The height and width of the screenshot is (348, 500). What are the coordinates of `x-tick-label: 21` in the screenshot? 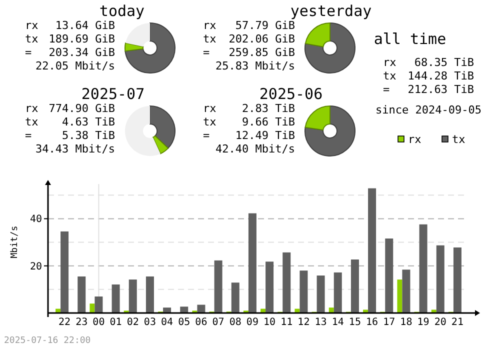 It's located at (457, 322).